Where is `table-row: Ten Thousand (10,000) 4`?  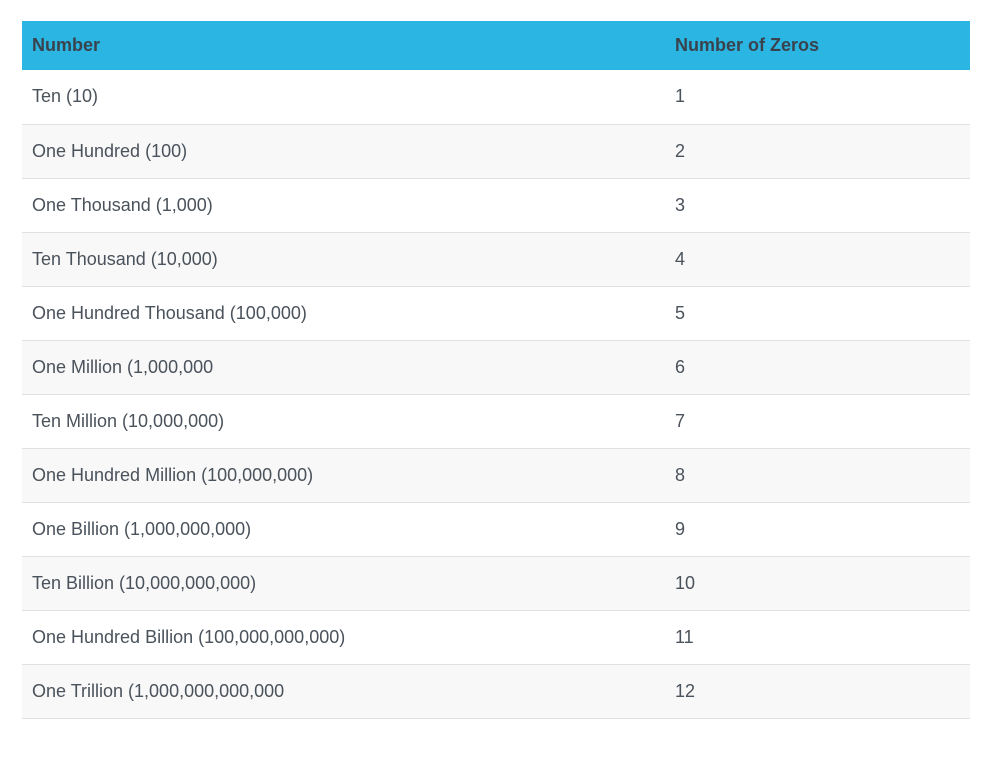
table-row: Ten Thousand (10,000) 4 is located at coordinates (496, 259).